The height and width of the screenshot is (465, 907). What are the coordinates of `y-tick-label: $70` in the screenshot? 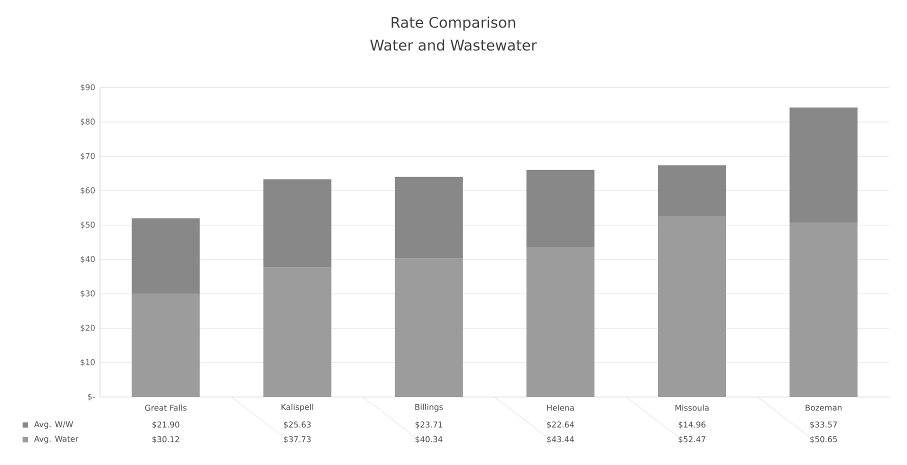 It's located at (87, 156).